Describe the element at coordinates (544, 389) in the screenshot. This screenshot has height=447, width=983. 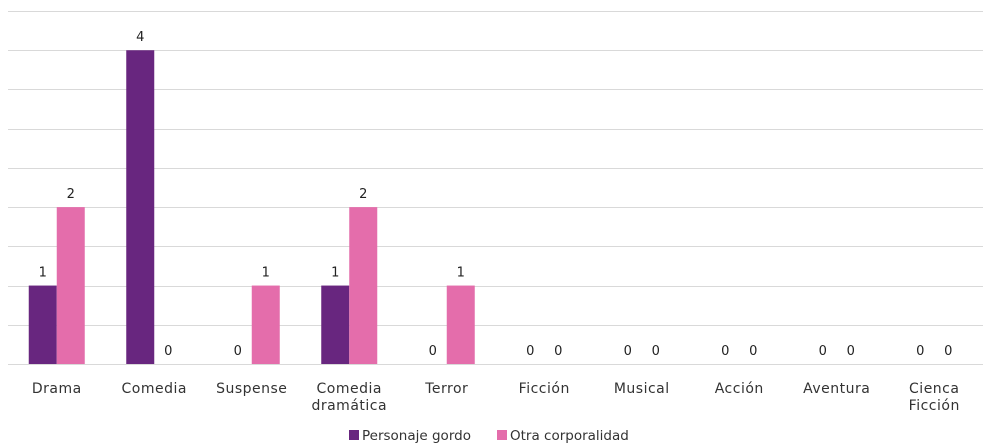
I see `x-tick-label: Ficción` at that location.